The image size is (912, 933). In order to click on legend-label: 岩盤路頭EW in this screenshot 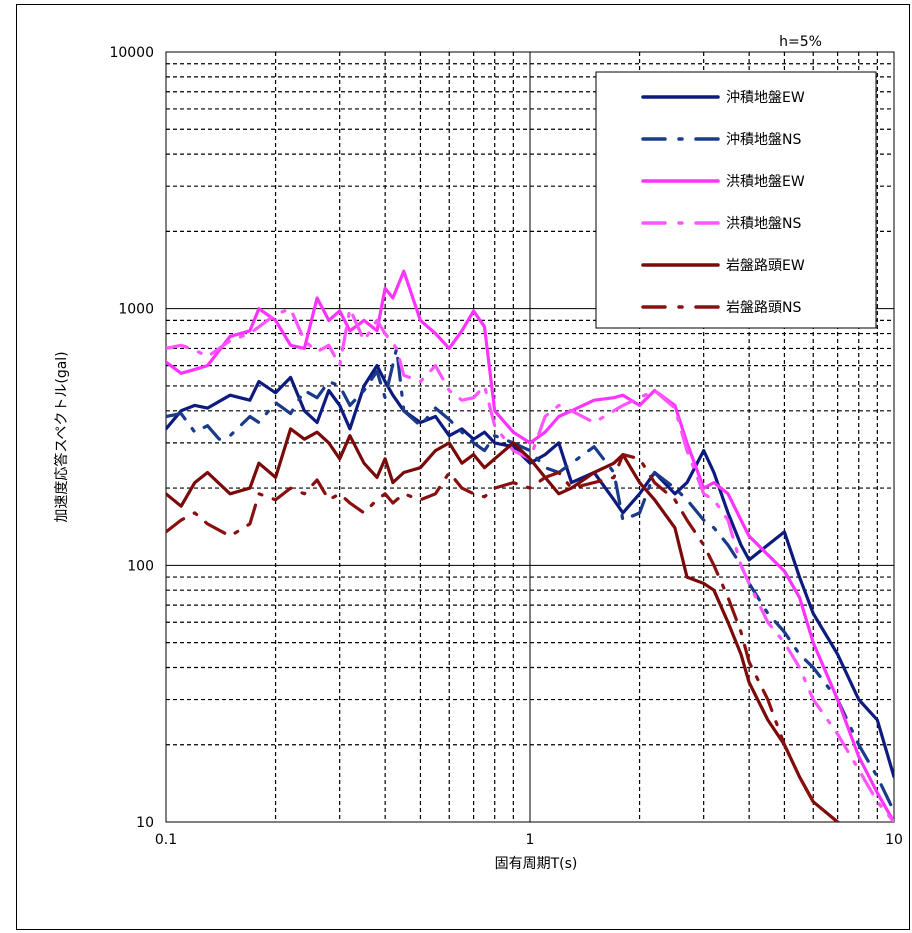, I will do `click(765, 266)`.